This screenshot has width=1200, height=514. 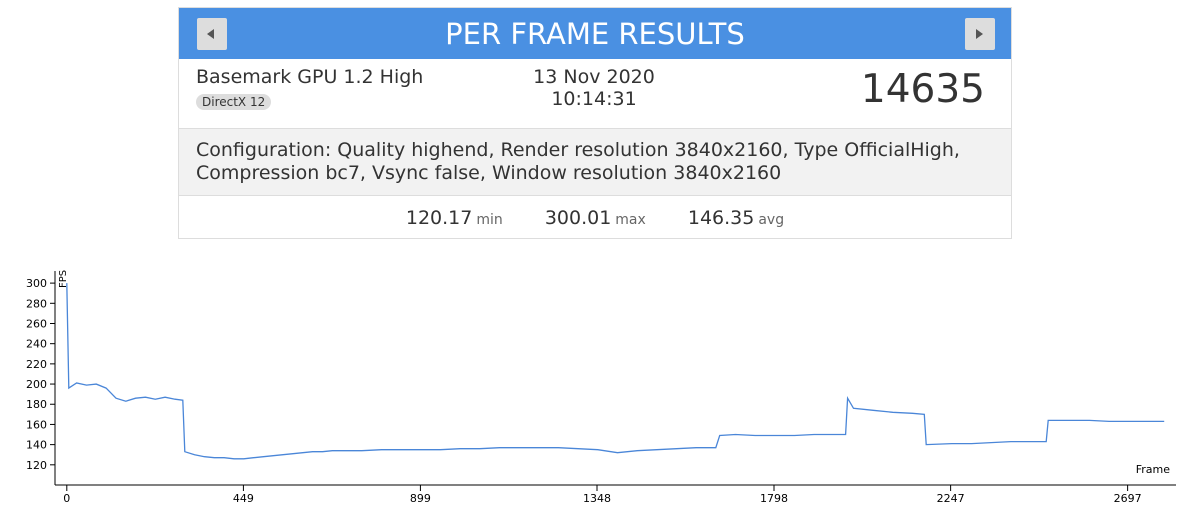 What do you see at coordinates (721, 218) in the screenshot?
I see `stat-value: 146.35` at bounding box center [721, 218].